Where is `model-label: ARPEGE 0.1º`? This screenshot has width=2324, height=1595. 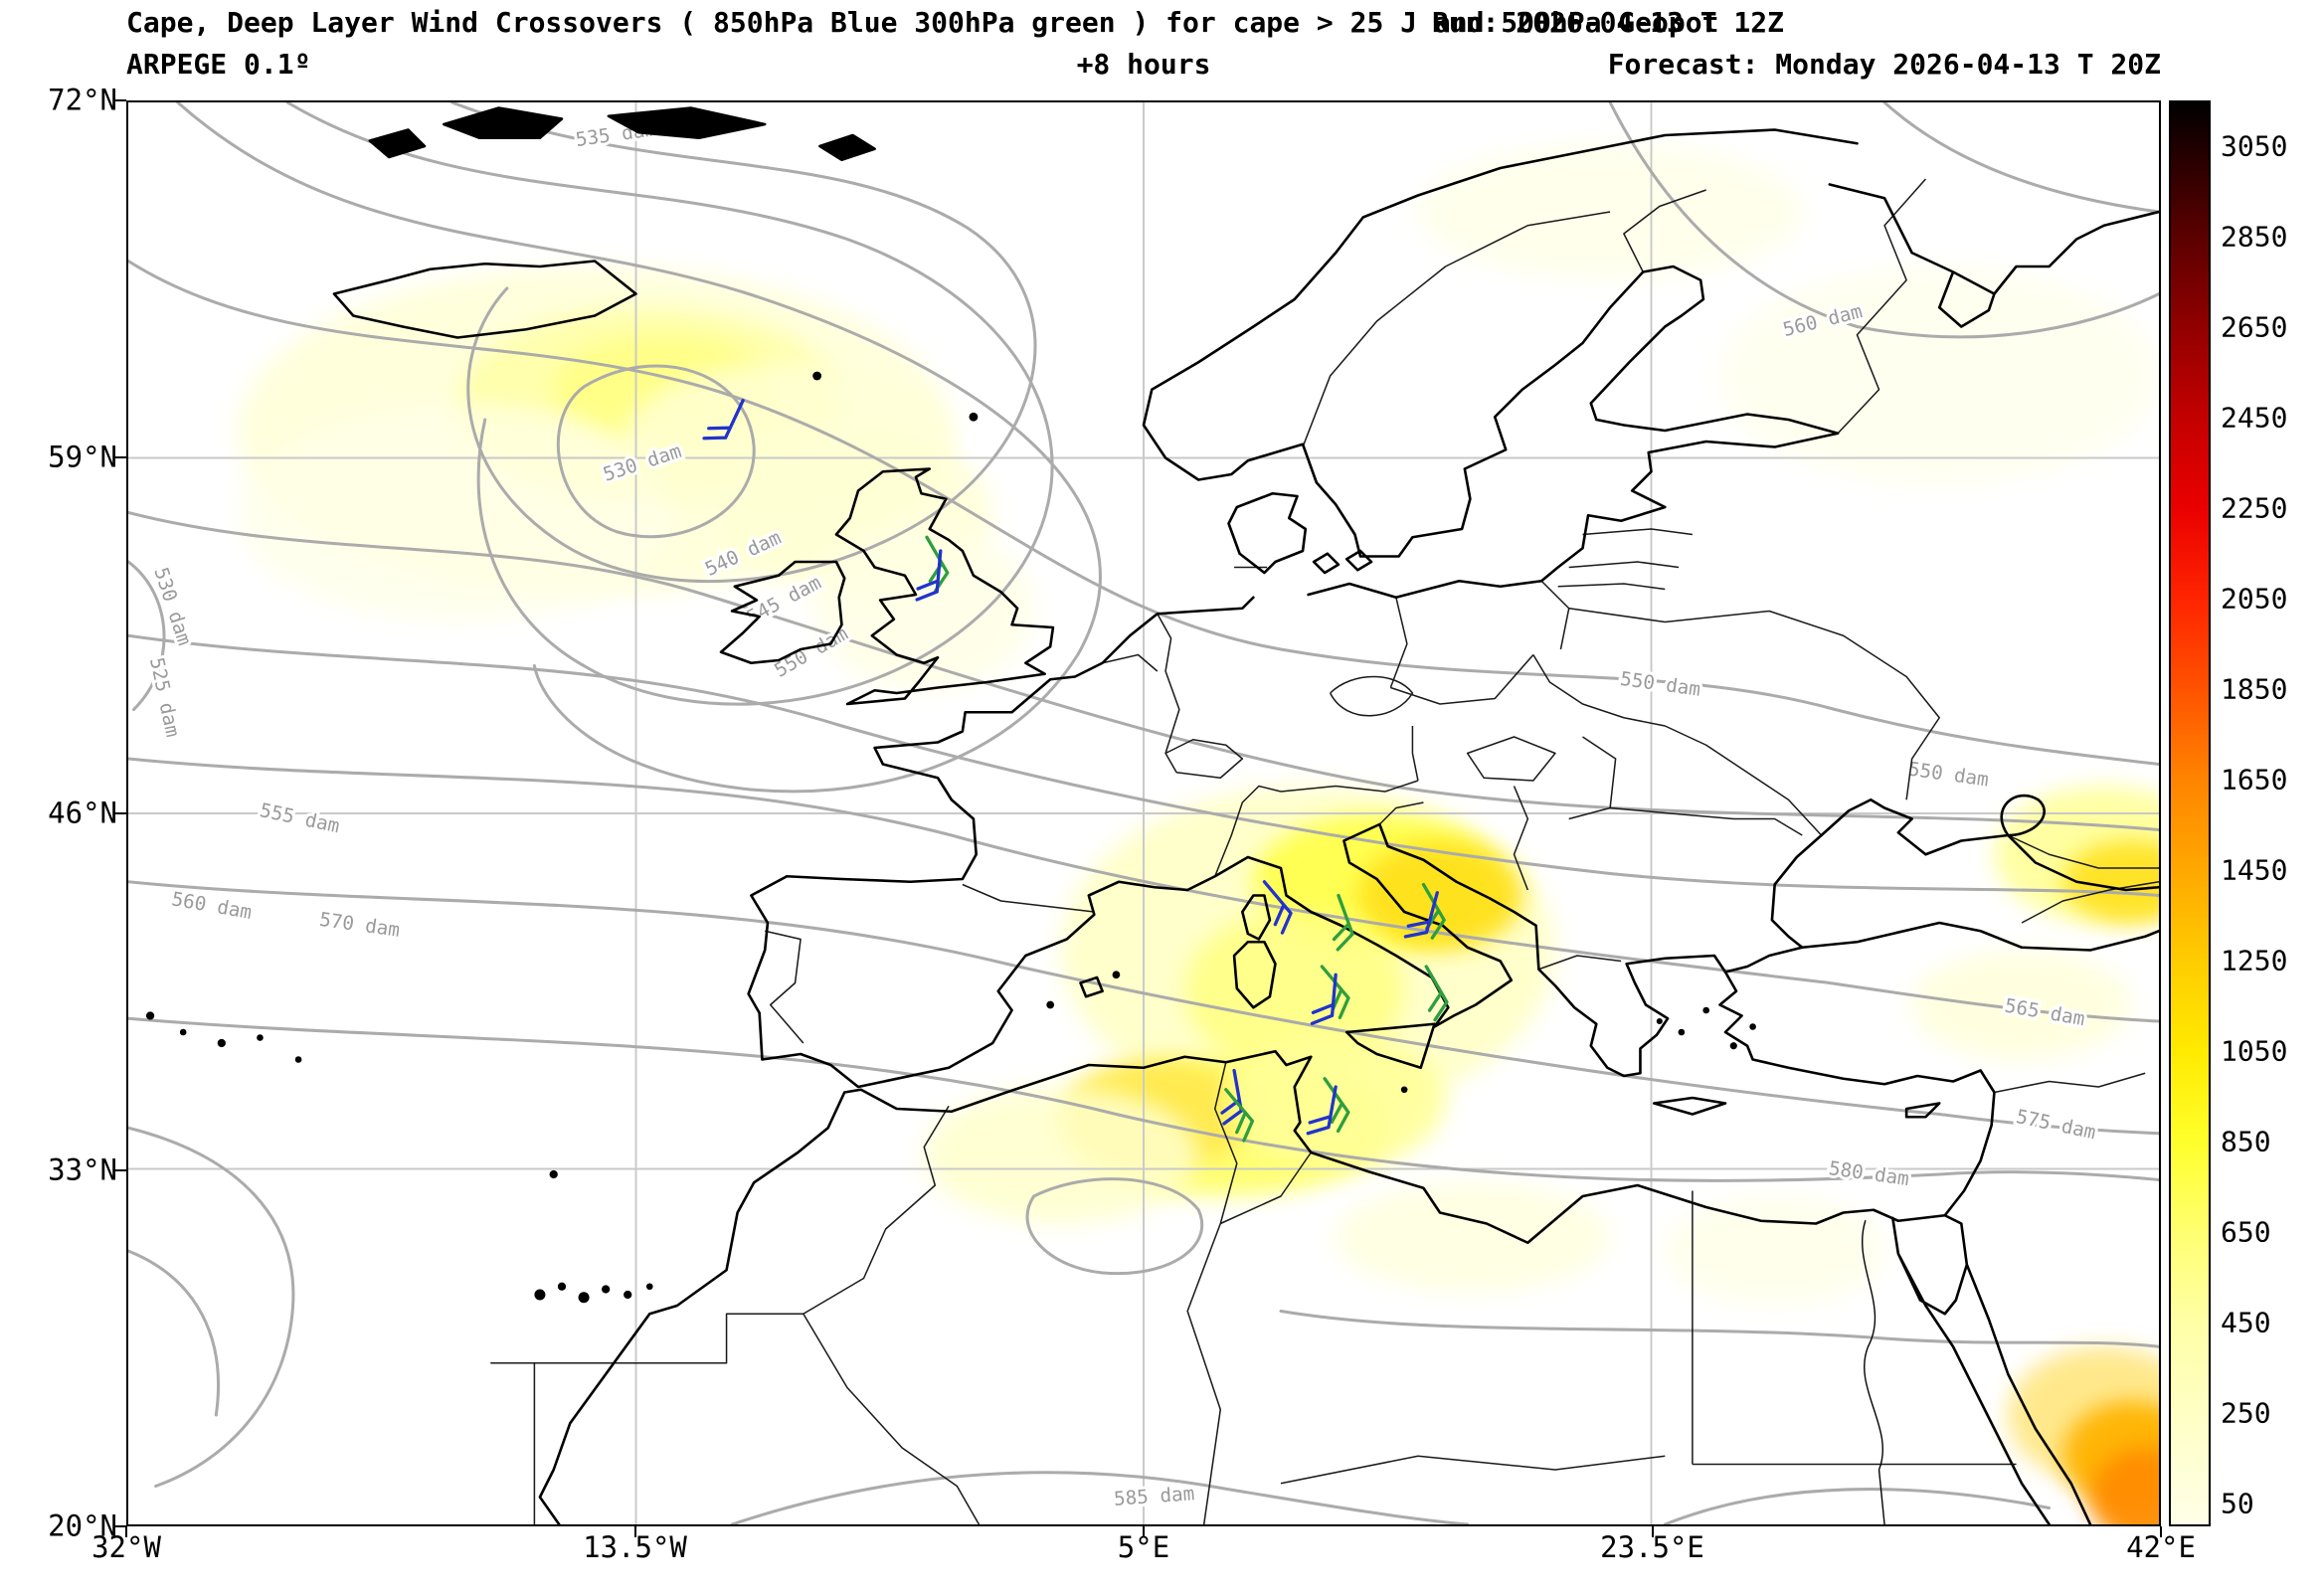
model-label: ARPEGE 0.1º is located at coordinates (218, 64).